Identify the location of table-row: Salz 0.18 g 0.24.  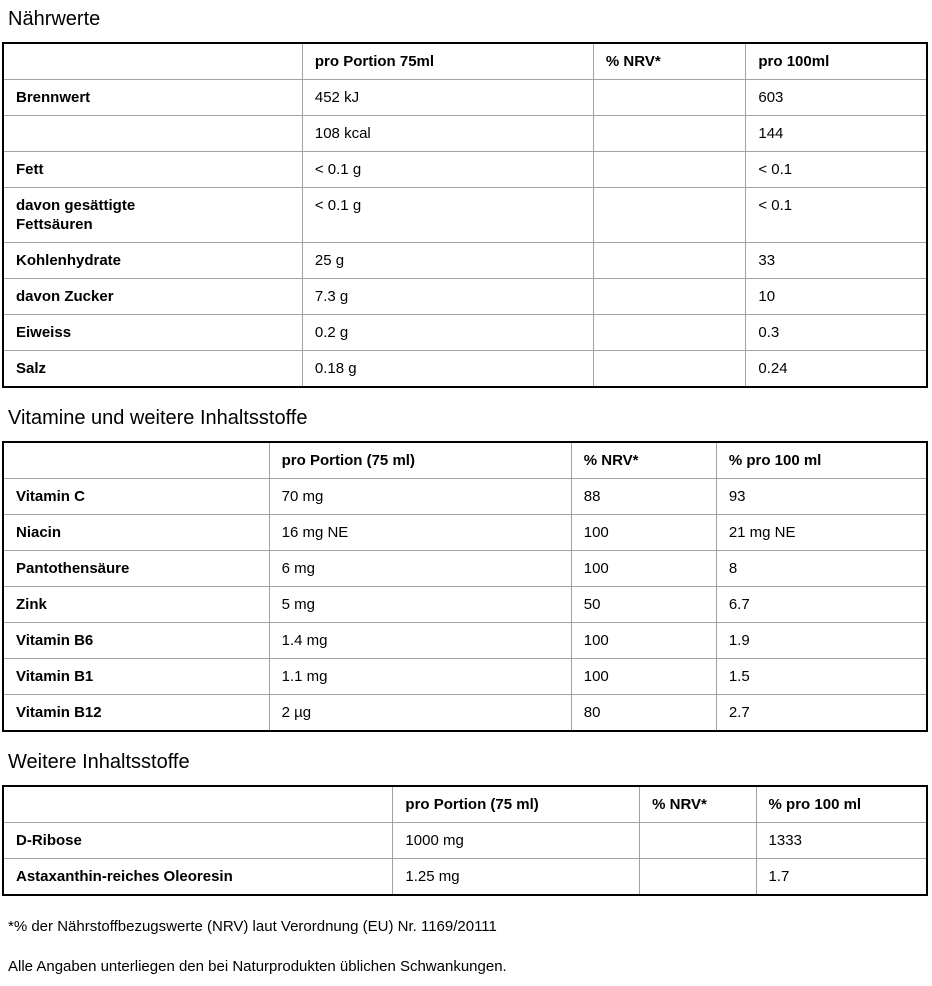
(465, 369).